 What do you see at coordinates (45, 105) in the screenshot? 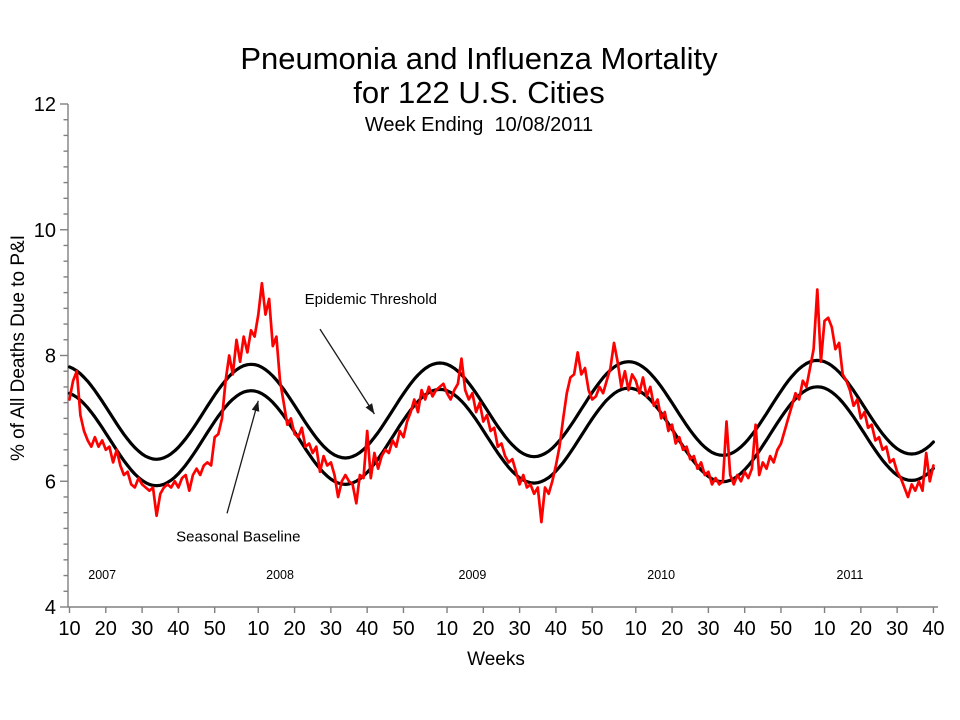
I see `y-tick-label: 12` at bounding box center [45, 105].